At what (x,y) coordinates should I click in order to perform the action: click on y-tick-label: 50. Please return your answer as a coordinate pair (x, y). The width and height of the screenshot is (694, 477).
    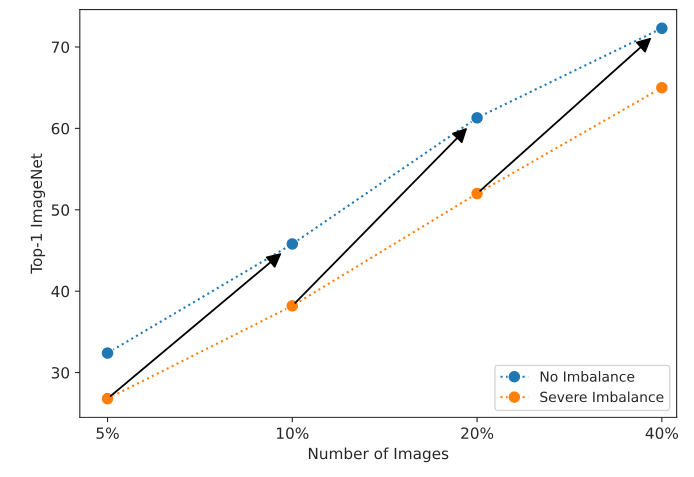
    Looking at the image, I should click on (61, 210).